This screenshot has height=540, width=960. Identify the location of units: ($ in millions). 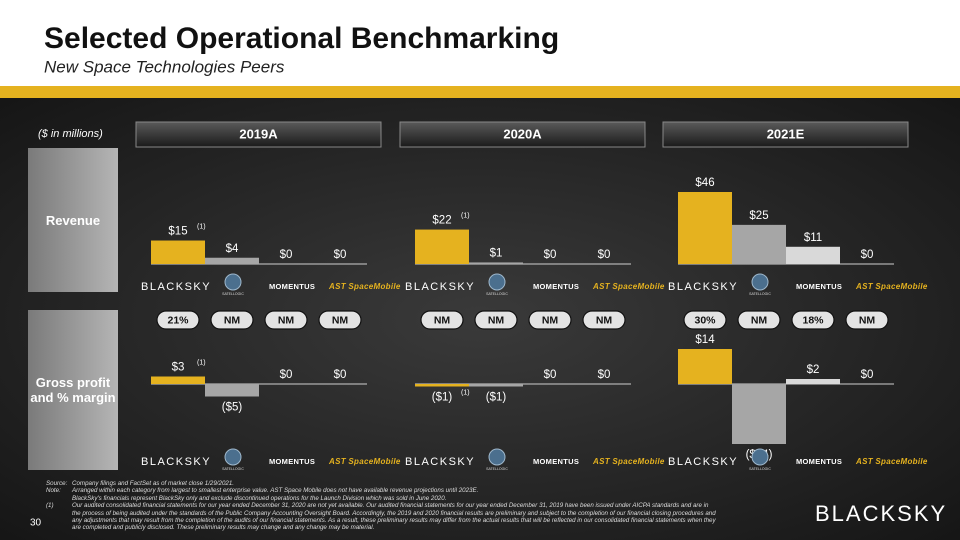
(70, 134).